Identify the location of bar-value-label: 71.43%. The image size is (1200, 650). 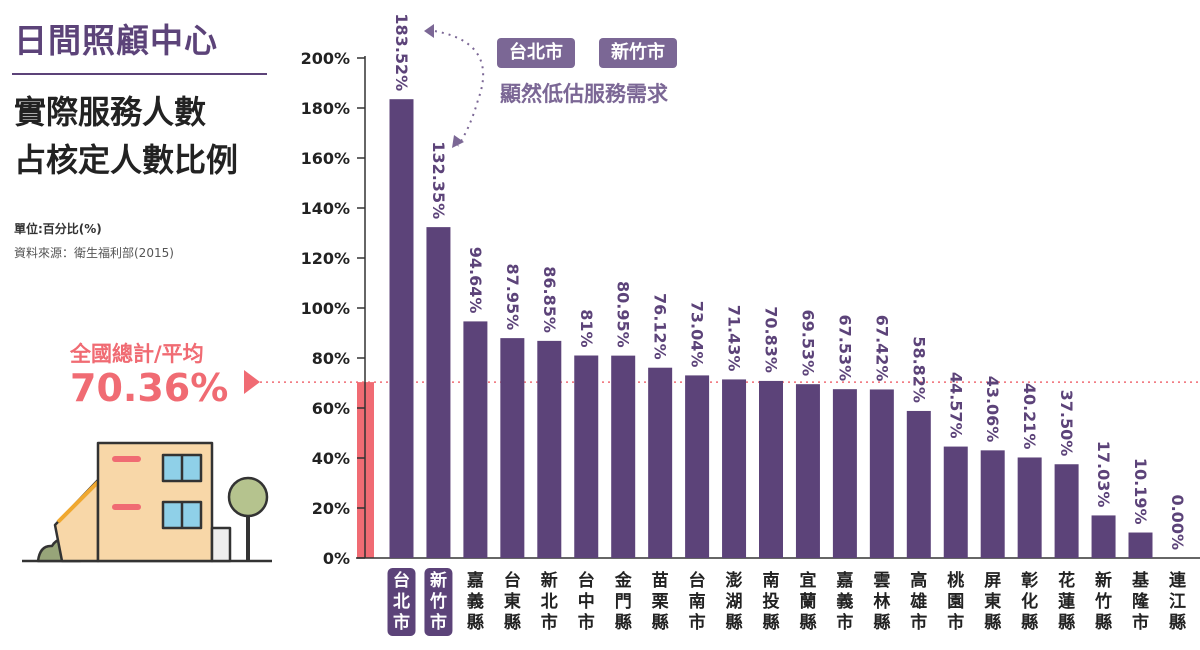
(734, 338).